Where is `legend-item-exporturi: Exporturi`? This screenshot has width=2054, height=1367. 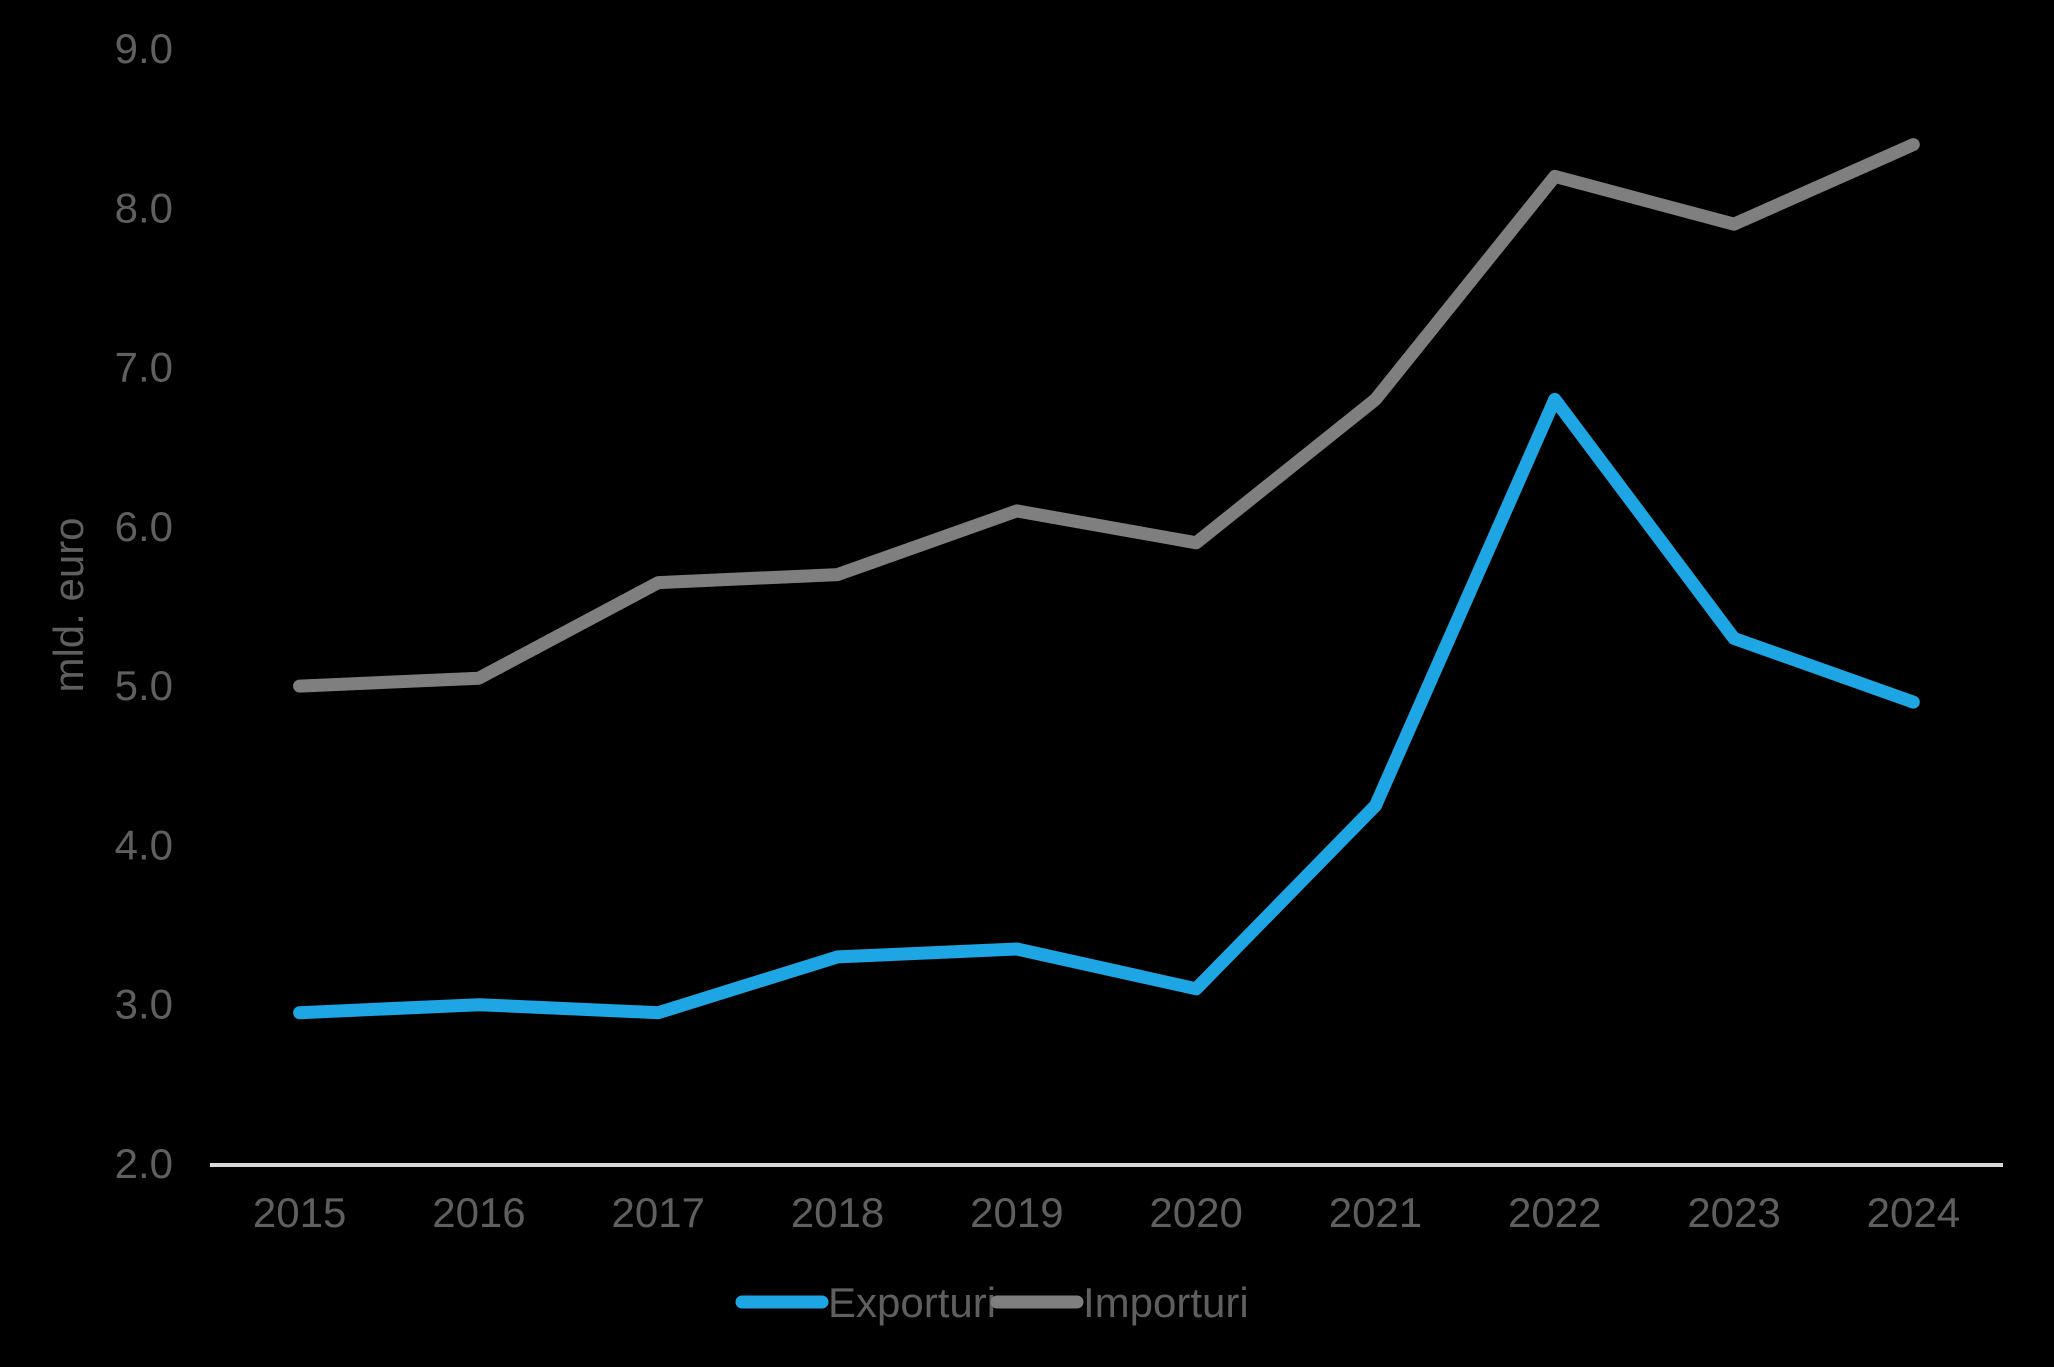
legend-item-exporturi: Exporturi is located at coordinates (865, 1302).